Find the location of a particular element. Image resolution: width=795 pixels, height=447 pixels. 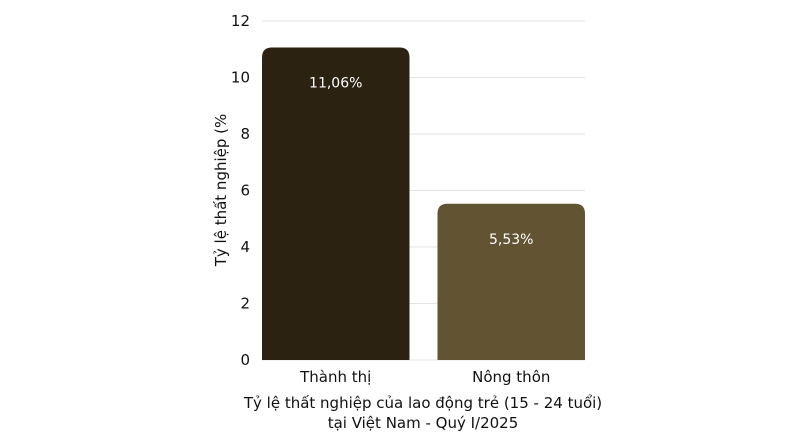

data-labels: 11,06% 5,53% is located at coordinates (421, 162).